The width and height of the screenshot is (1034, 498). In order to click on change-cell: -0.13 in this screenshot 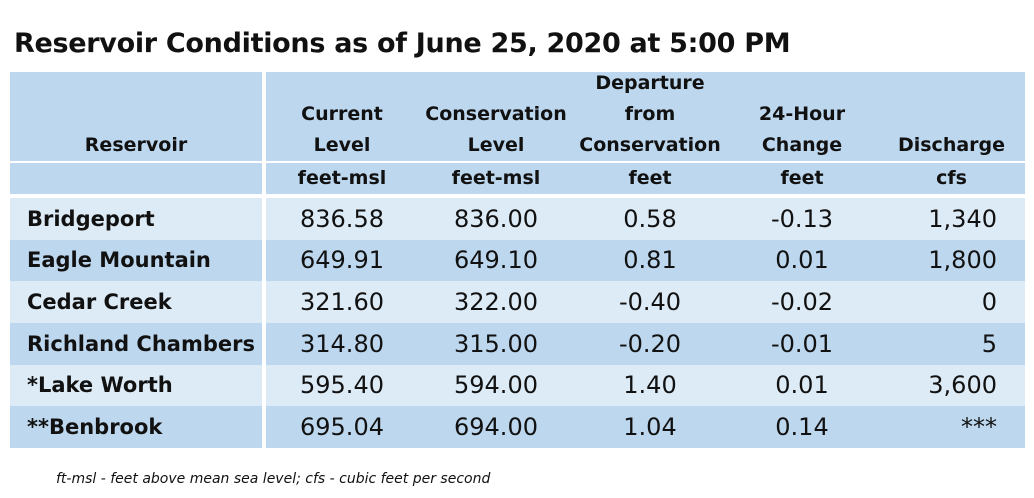, I will do `click(802, 219)`.